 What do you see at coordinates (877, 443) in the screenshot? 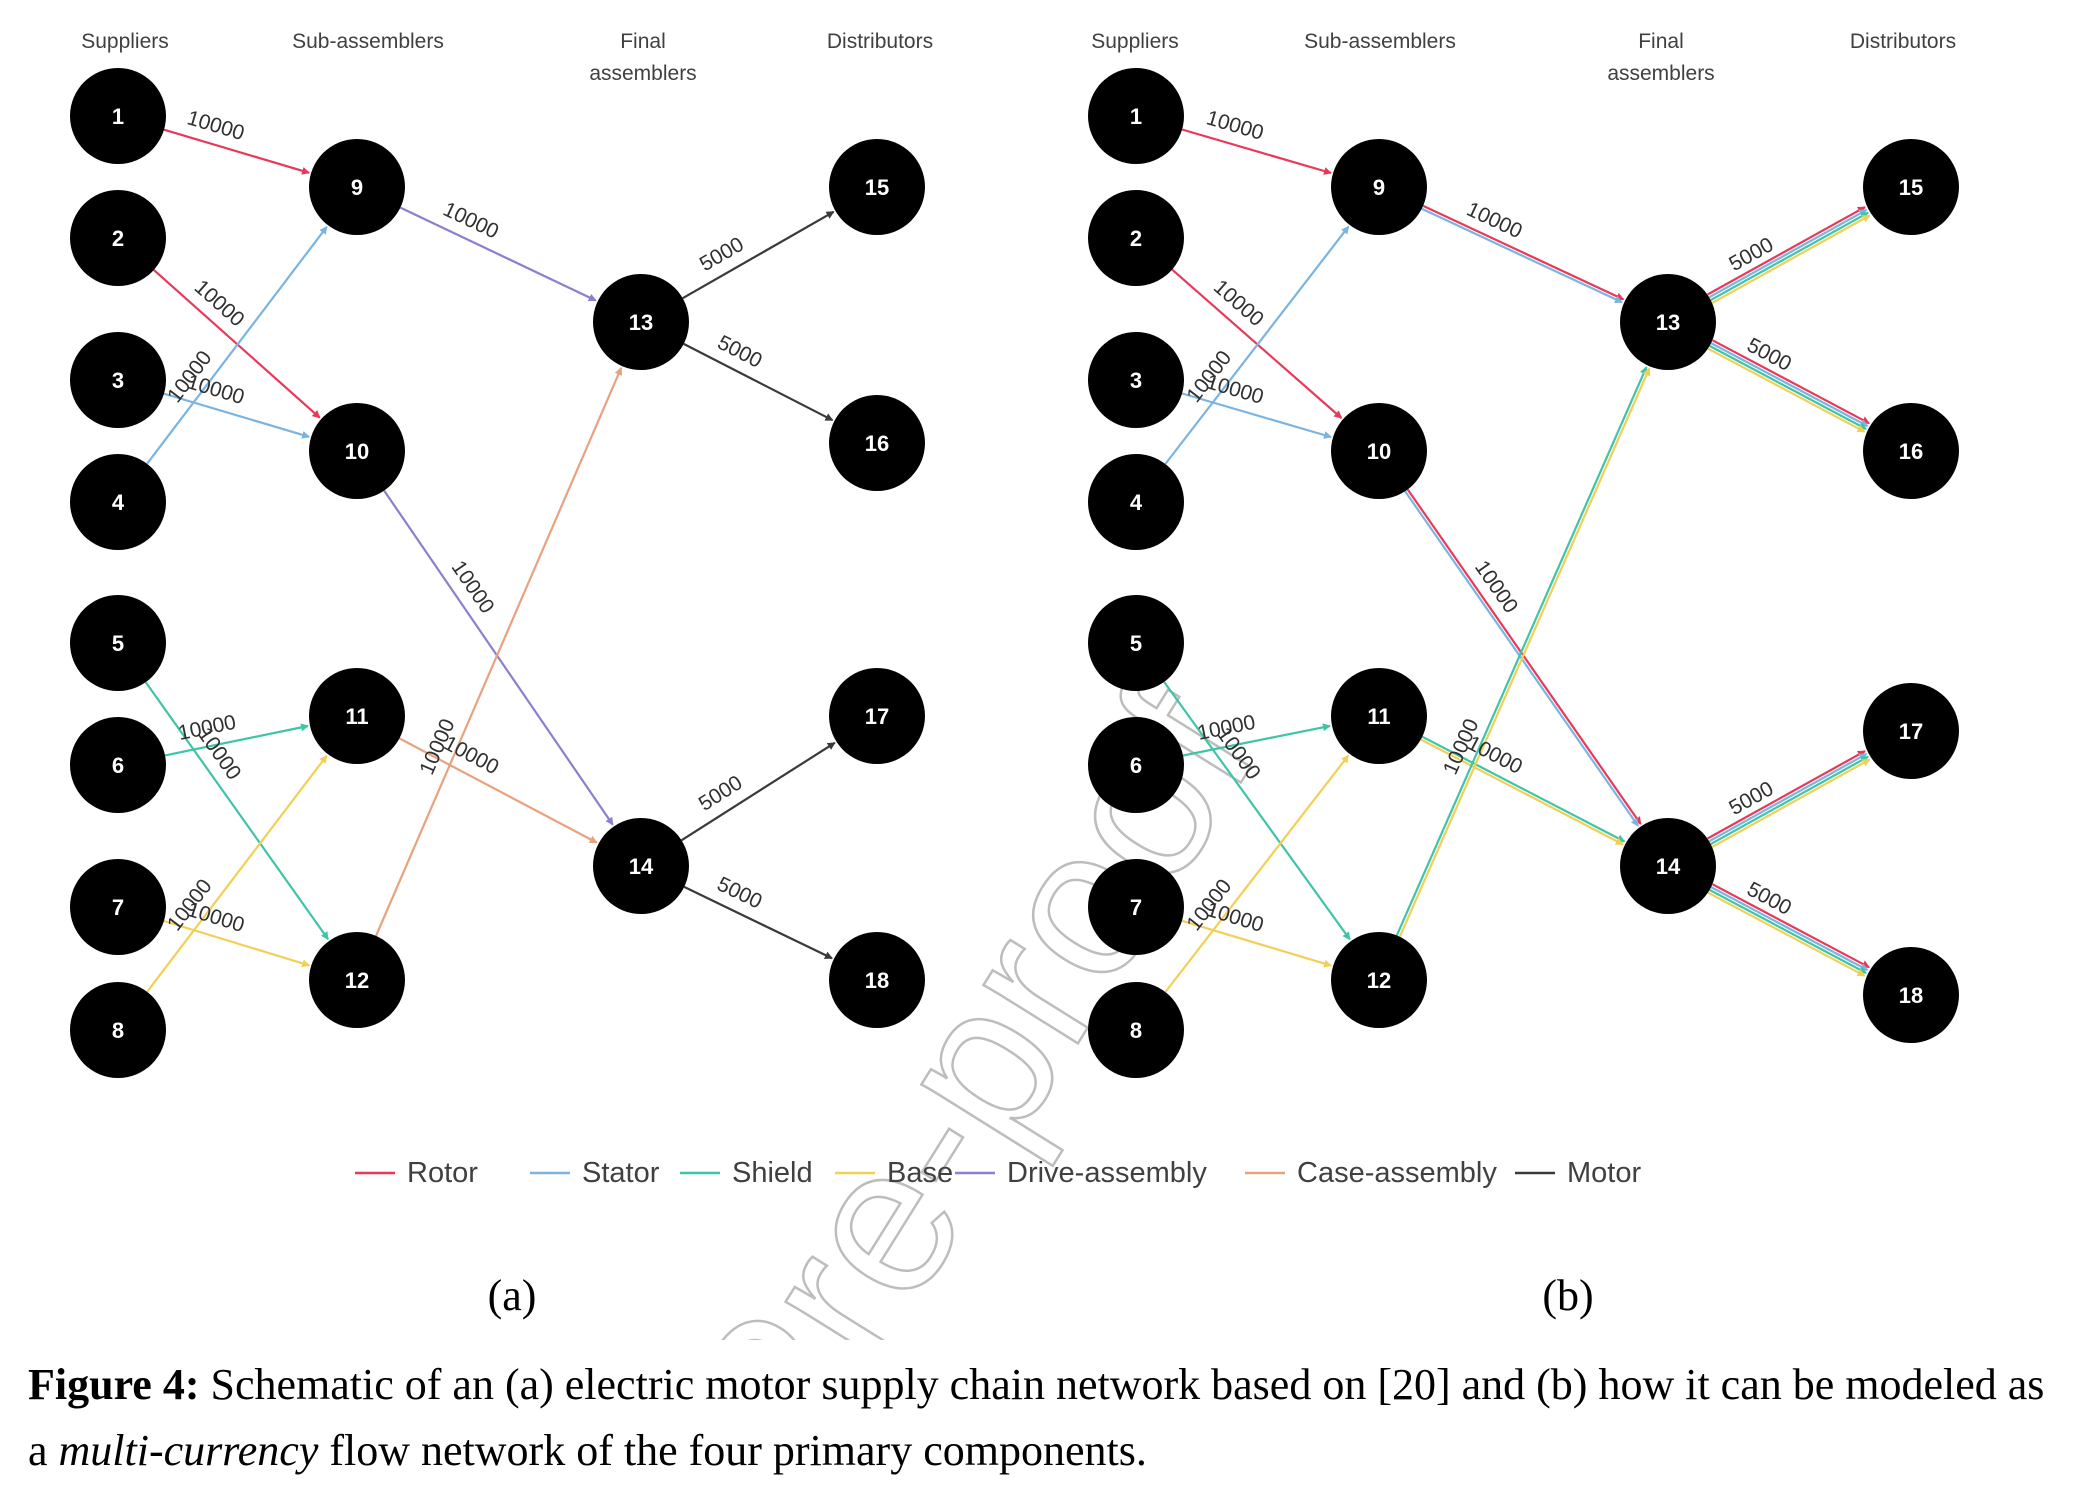
I see `panel-a-node-16: 16` at bounding box center [877, 443].